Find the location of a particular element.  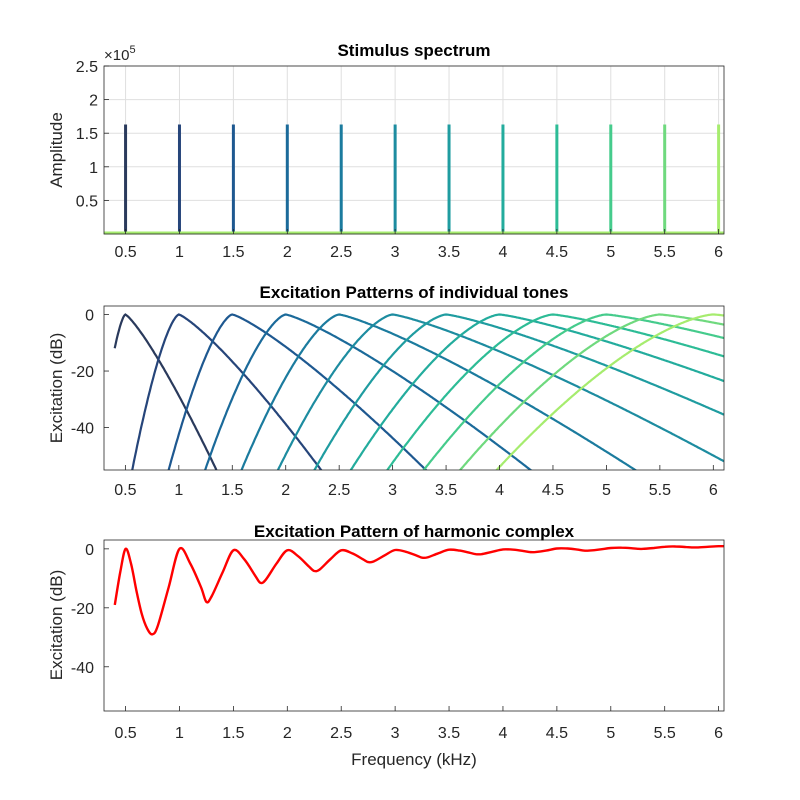

y-tick-label: 2.5 is located at coordinates (87, 67).